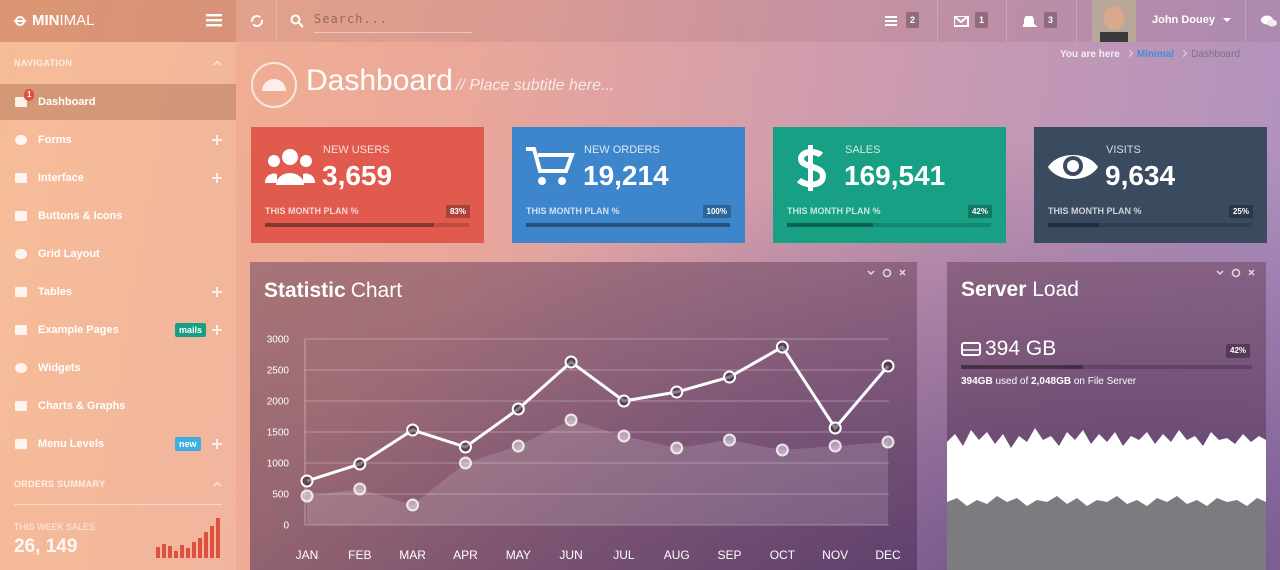  I want to click on chat-icon, so click(1269, 21).